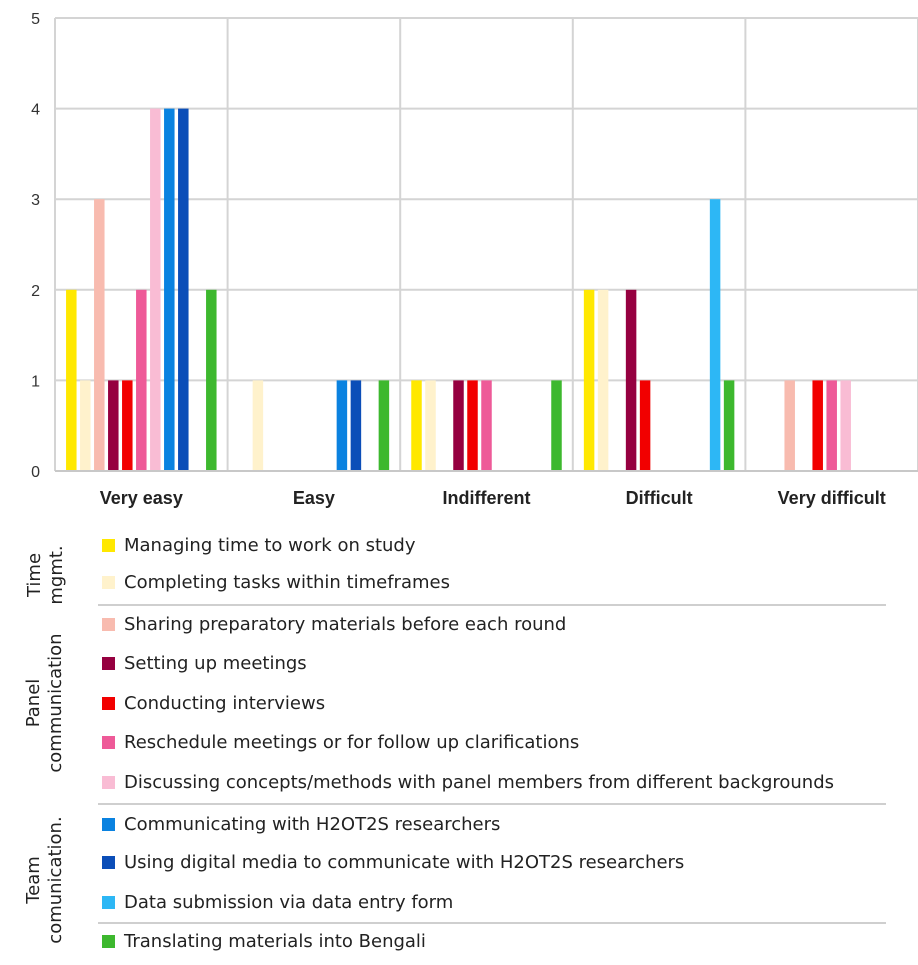  I want to click on x-tick-label: Easy, so click(314, 498).